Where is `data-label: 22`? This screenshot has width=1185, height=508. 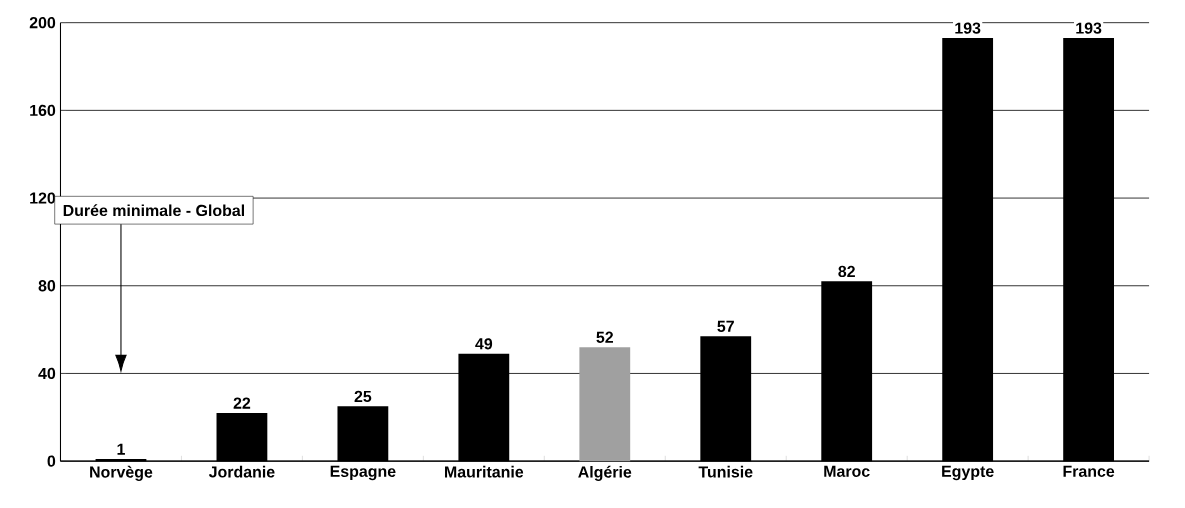
data-label: 22 is located at coordinates (242, 403).